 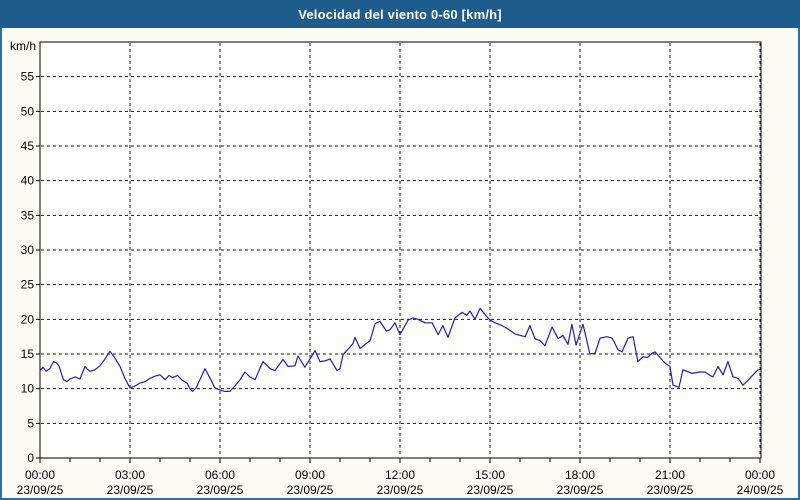 What do you see at coordinates (28, 146) in the screenshot?
I see `y-tick-label: 45` at bounding box center [28, 146].